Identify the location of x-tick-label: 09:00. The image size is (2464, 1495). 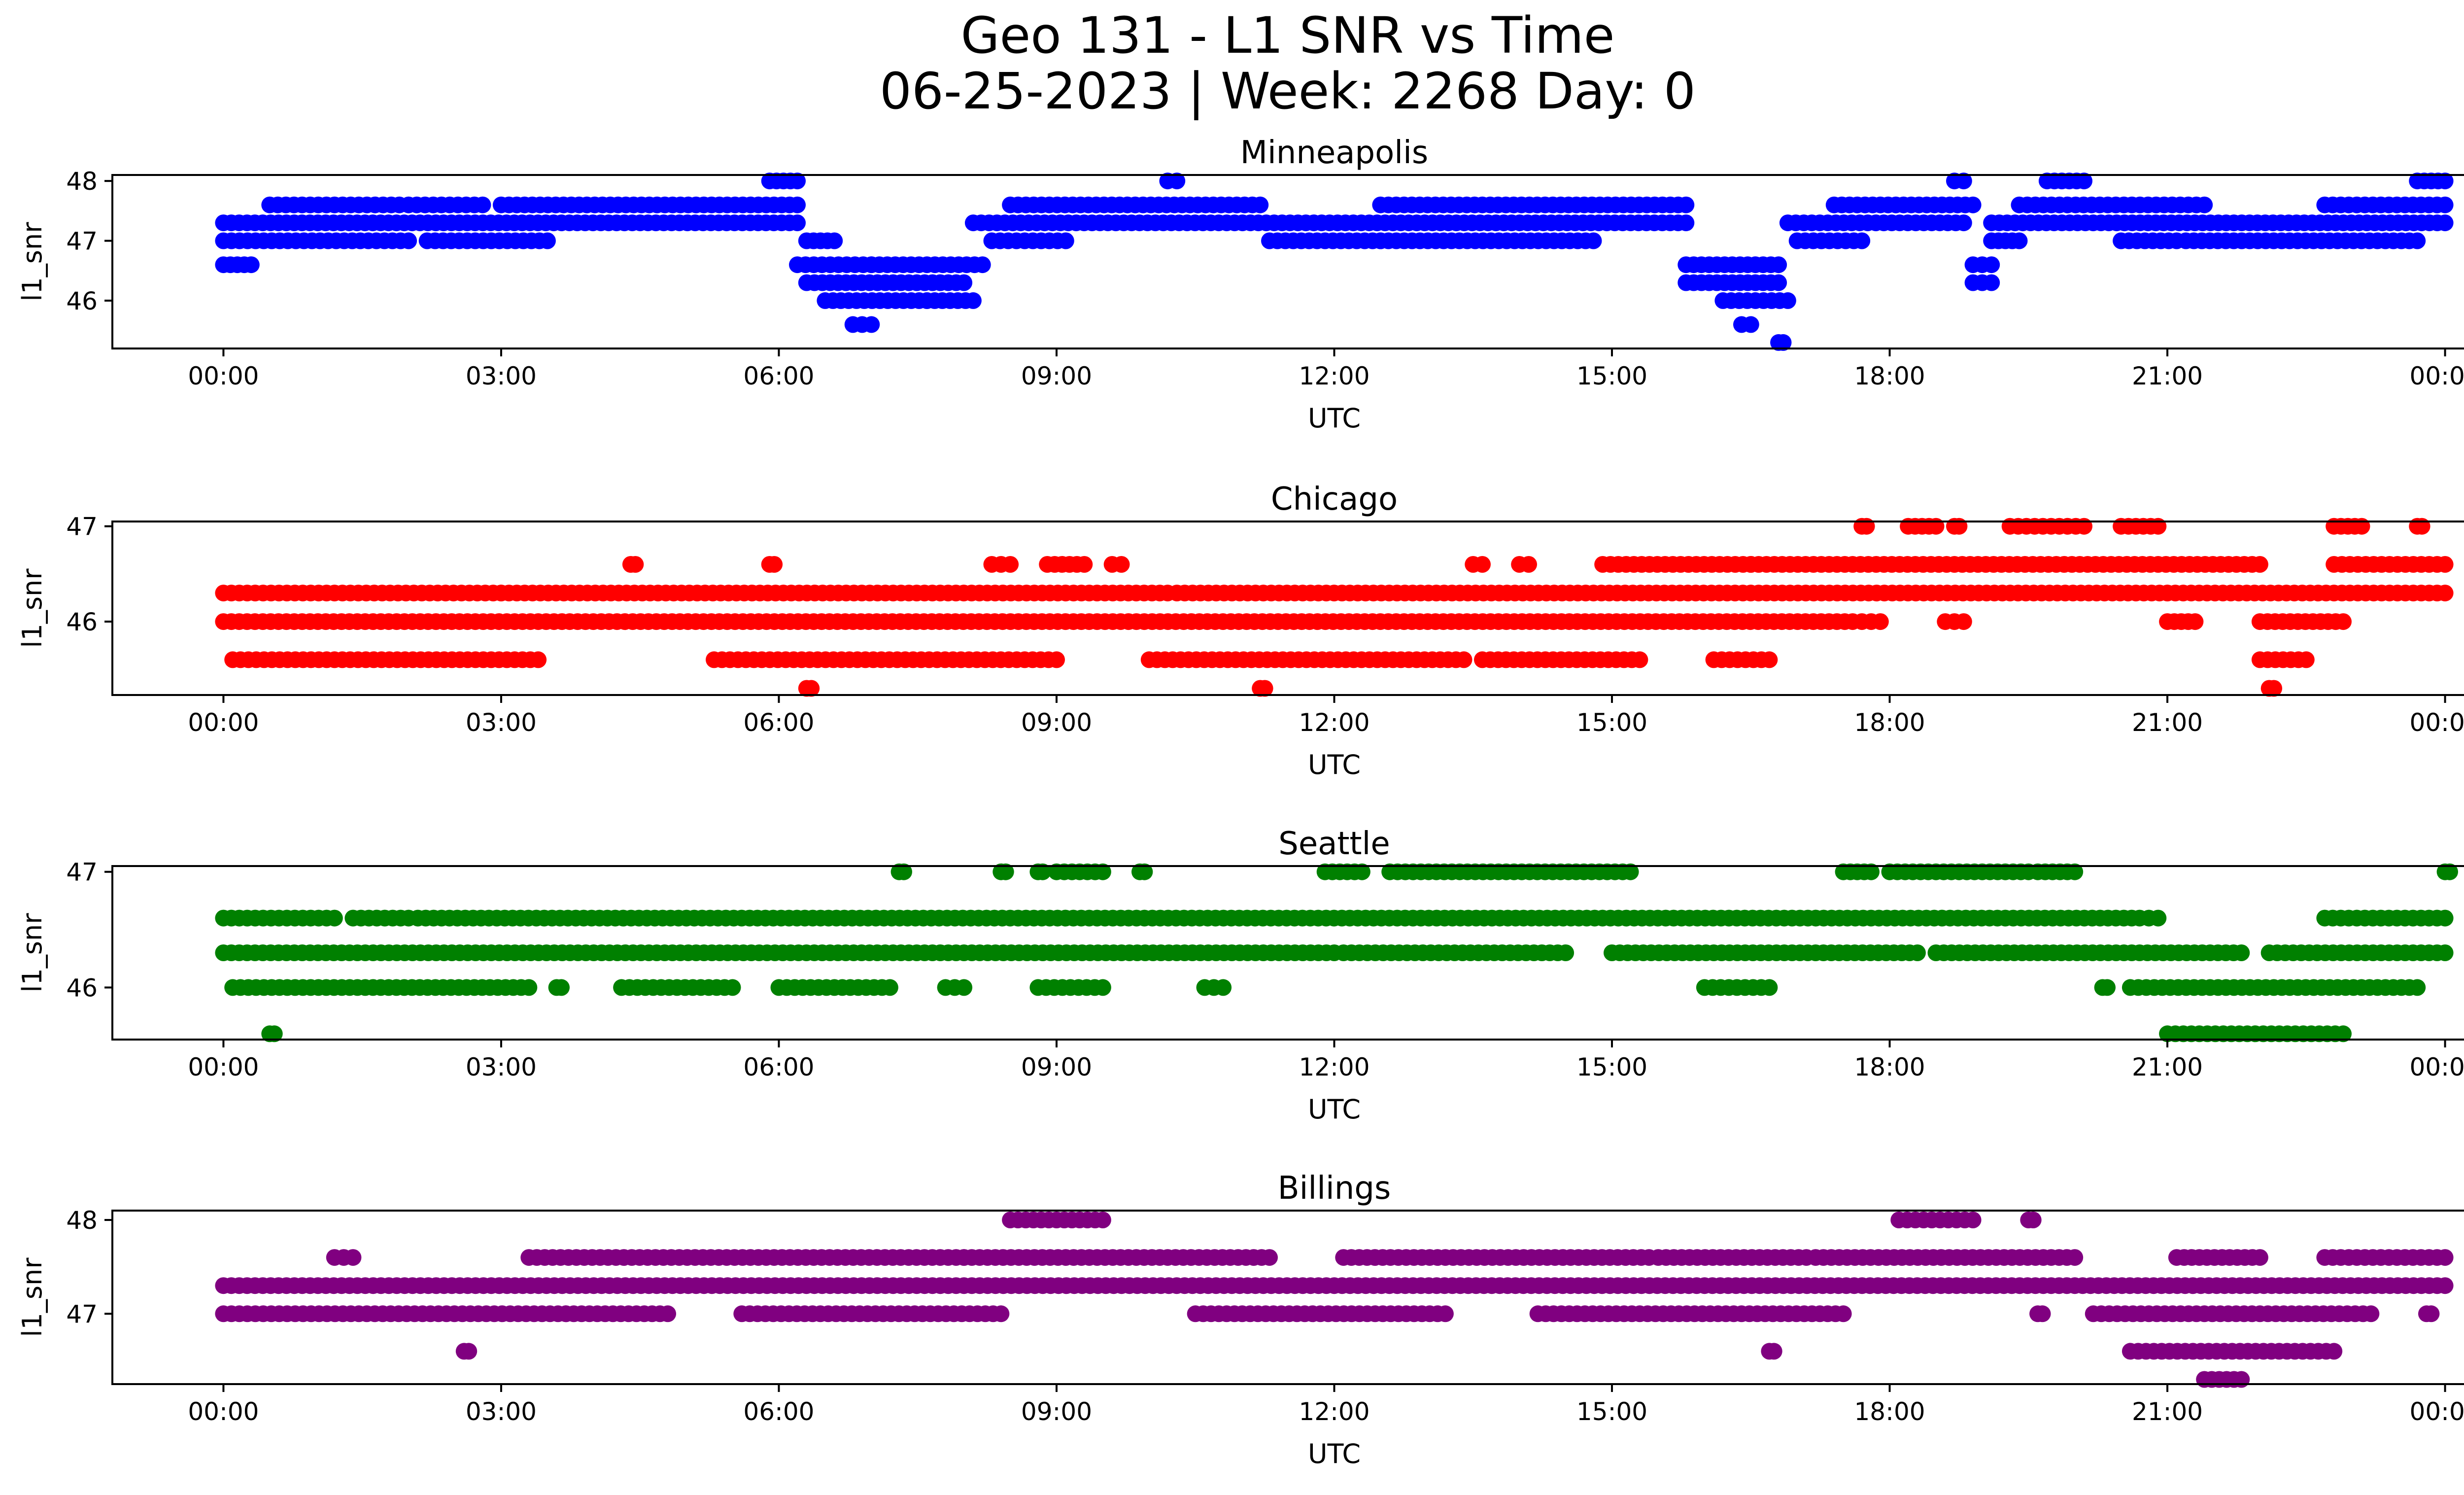
(1056, 722).